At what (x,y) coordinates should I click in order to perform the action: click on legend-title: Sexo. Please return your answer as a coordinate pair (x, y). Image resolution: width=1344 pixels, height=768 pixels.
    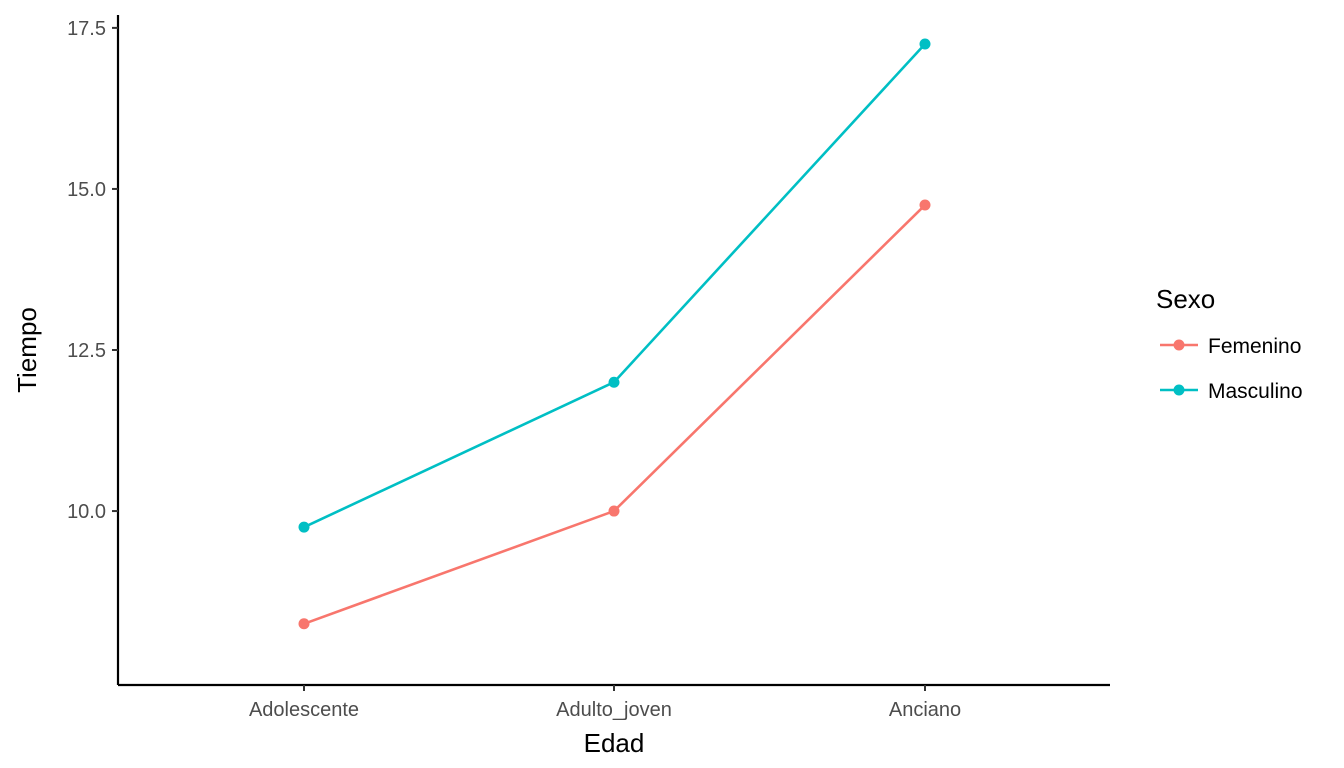
    Looking at the image, I should click on (1185, 299).